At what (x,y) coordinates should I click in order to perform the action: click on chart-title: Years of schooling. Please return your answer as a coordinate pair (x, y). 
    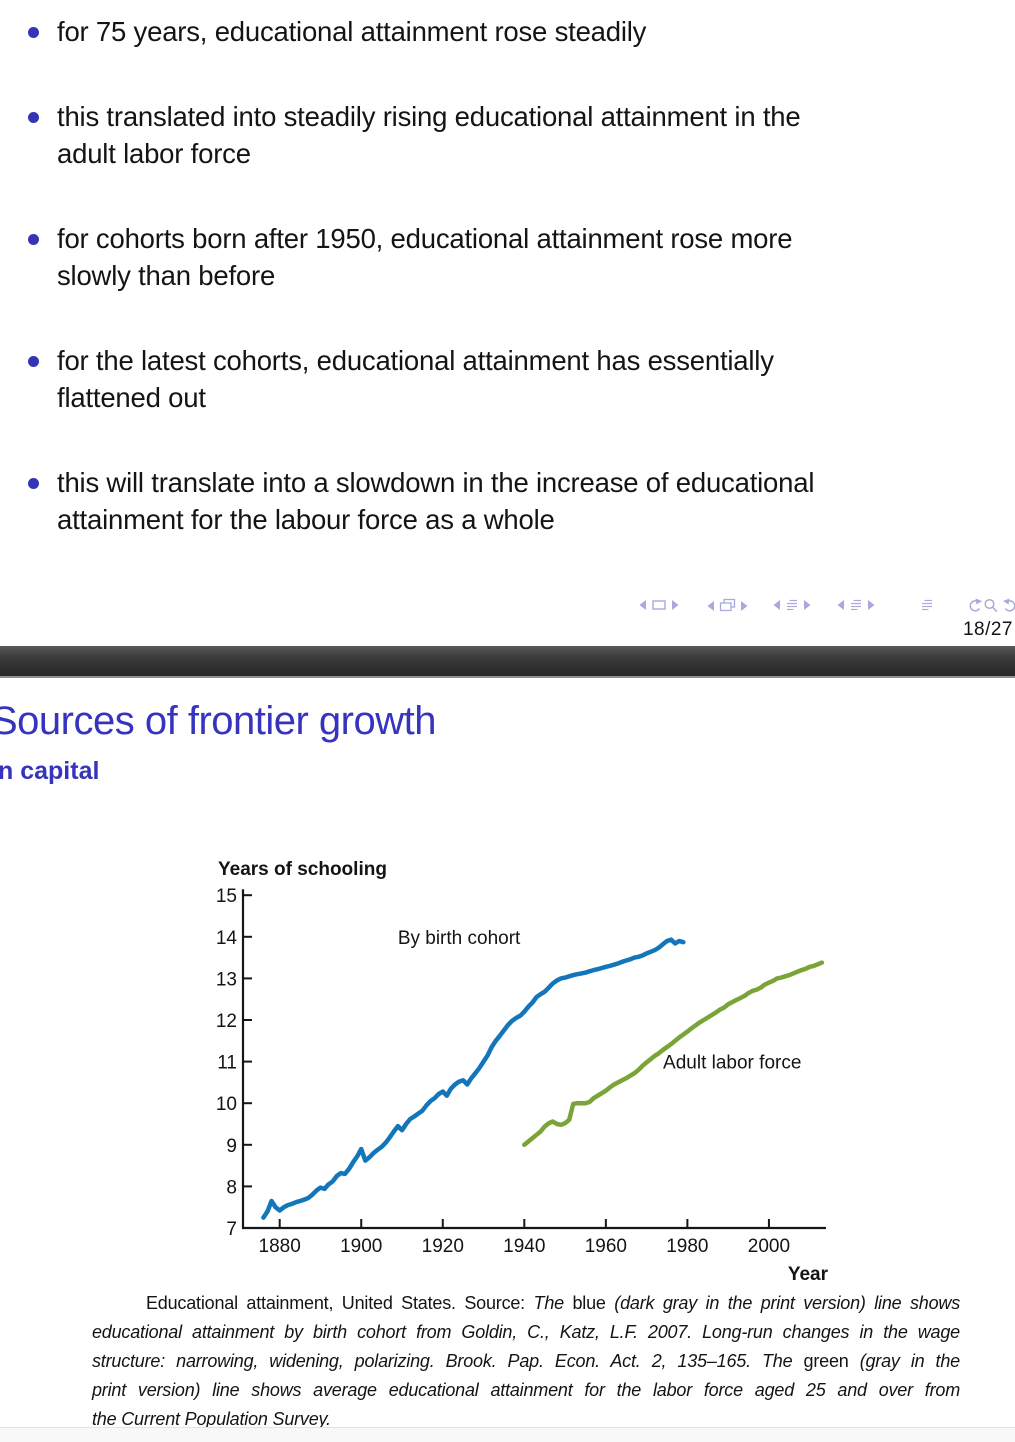
    Looking at the image, I should click on (302, 869).